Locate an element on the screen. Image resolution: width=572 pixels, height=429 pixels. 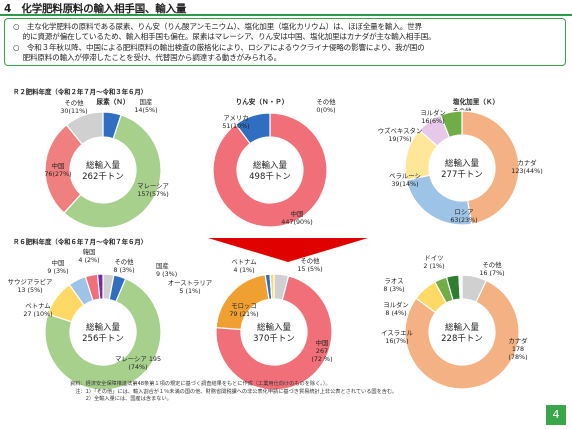
title-underline is located at coordinates (286, 15).